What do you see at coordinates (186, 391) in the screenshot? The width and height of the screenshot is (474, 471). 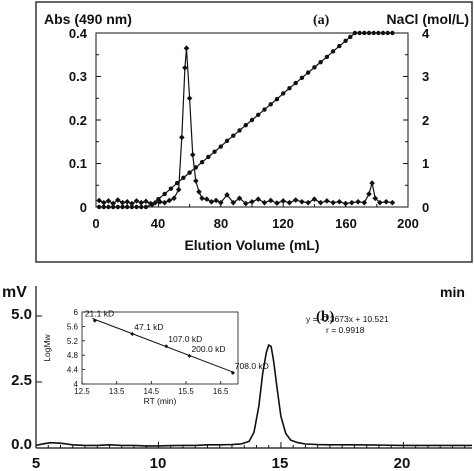 I see `inset-x-tick-3: 15.5` at bounding box center [186, 391].